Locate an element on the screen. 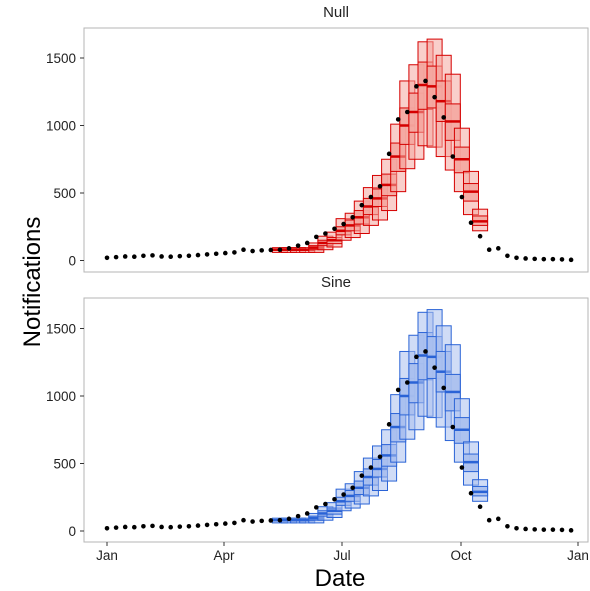  y-tick-label: 1500 is located at coordinates (61, 58).